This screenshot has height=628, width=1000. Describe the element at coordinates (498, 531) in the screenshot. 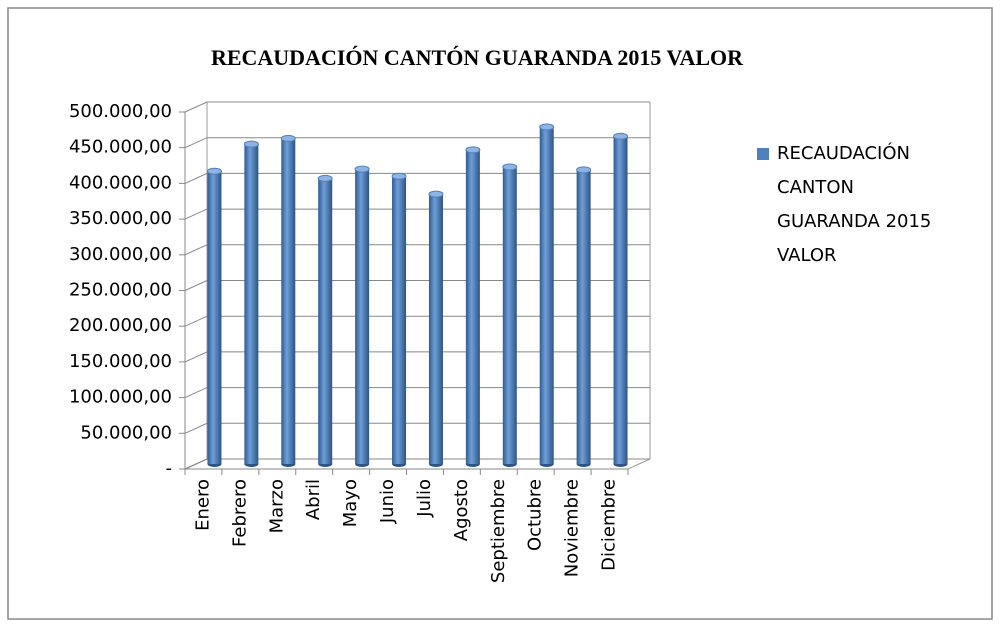

I see `x-tick-label: Septiembre` at that location.